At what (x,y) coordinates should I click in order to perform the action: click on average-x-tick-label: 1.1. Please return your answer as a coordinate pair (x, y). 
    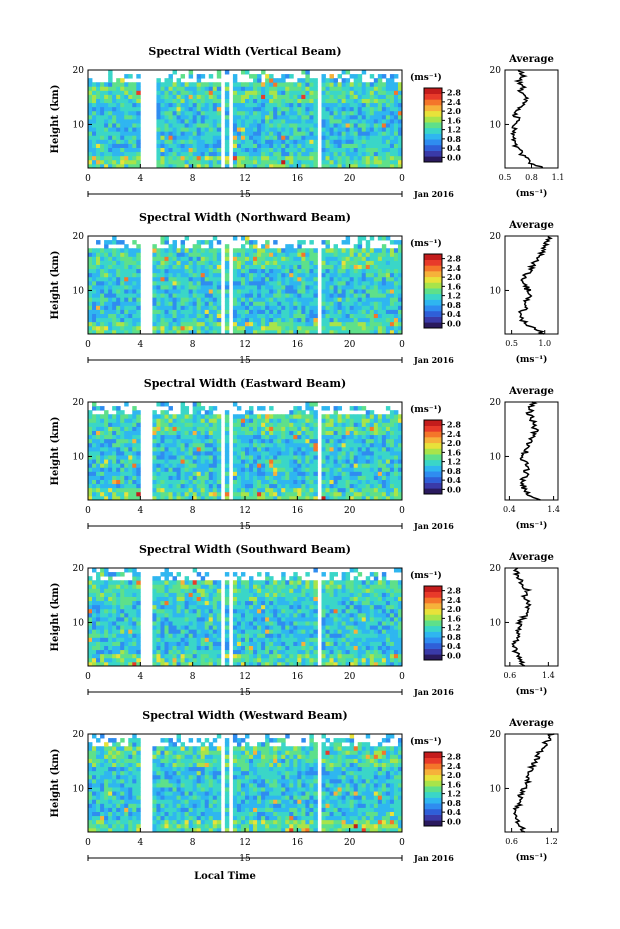
    Looking at the image, I should click on (558, 177).